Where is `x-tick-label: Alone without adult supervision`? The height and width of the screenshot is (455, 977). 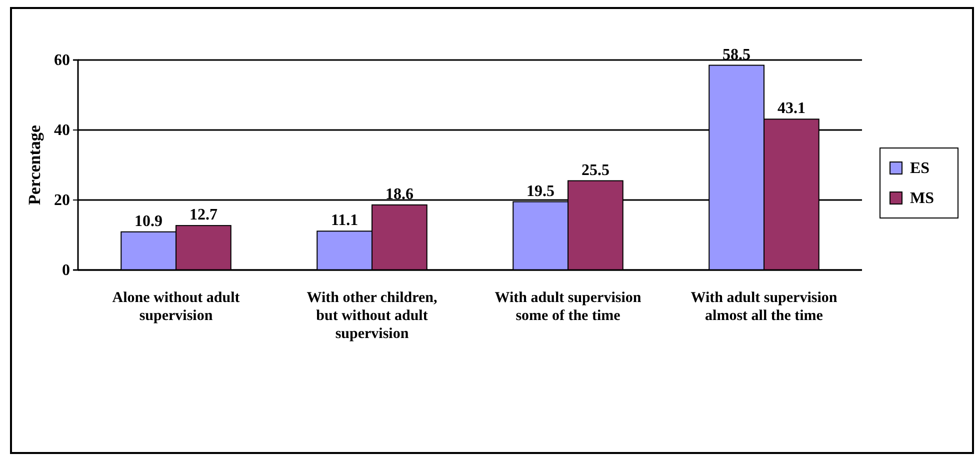
x-tick-label: Alone without adult supervision is located at coordinates (176, 307).